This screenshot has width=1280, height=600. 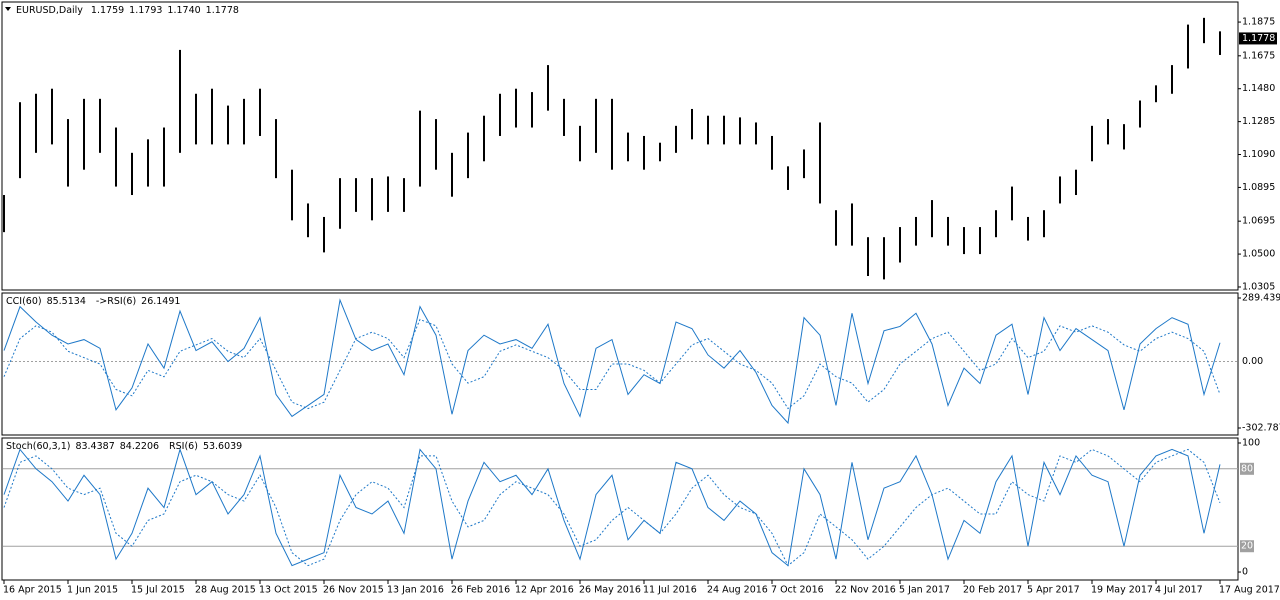 What do you see at coordinates (288, 590) in the screenshot?
I see `x-tick-label: 13 Oct 2015` at bounding box center [288, 590].